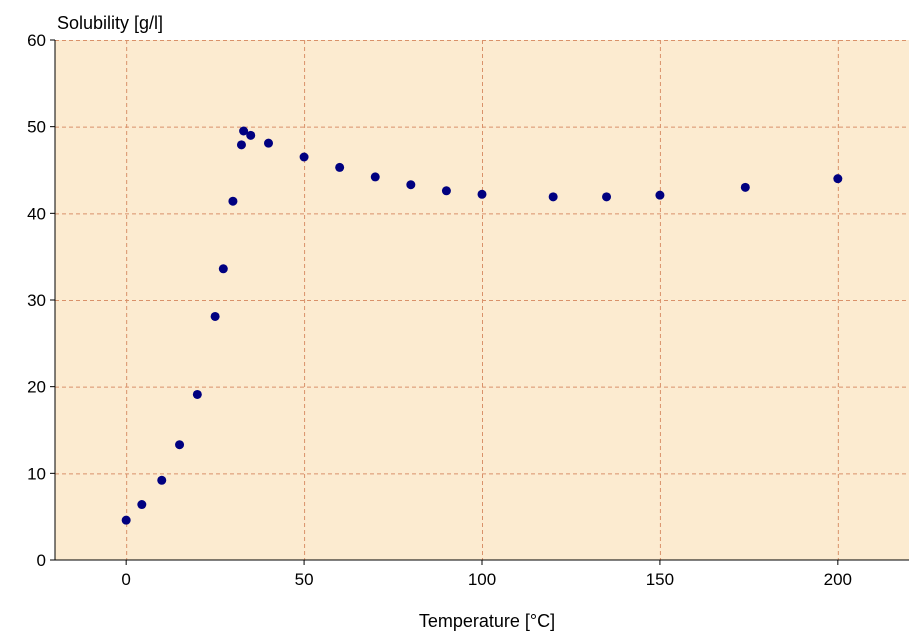 This screenshot has width=913, height=640. What do you see at coordinates (41, 560) in the screenshot?
I see `y-tick-label: 0` at bounding box center [41, 560].